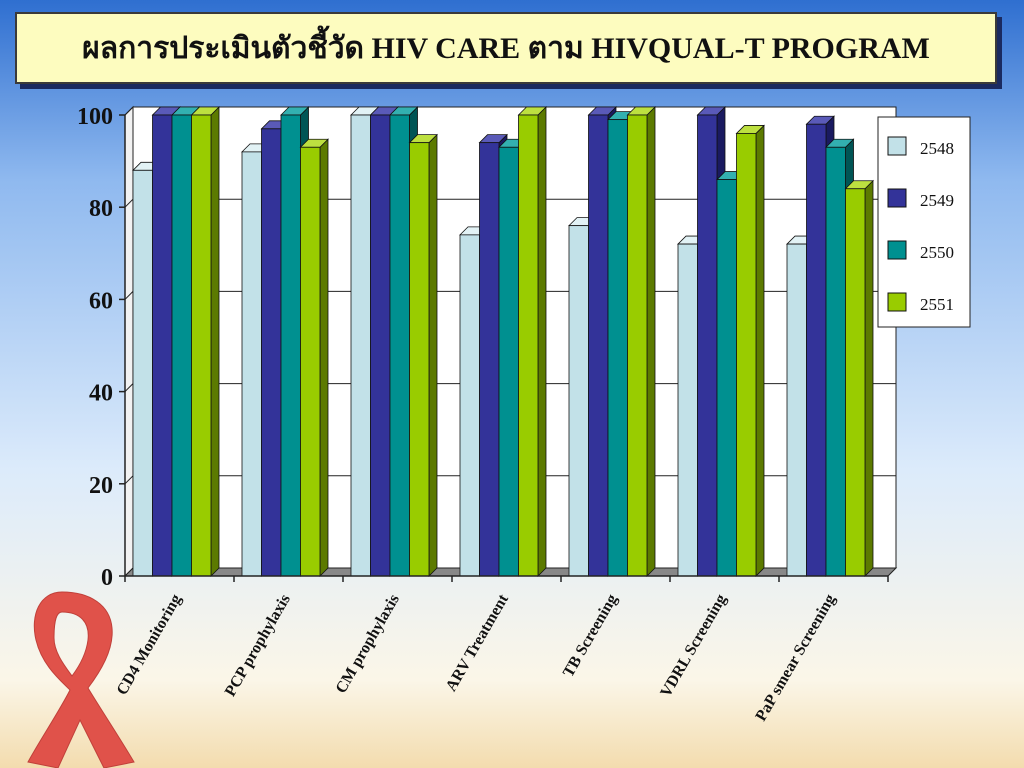 The width and height of the screenshot is (1024, 768). I want to click on y-tick-label: 20, so click(101, 486).